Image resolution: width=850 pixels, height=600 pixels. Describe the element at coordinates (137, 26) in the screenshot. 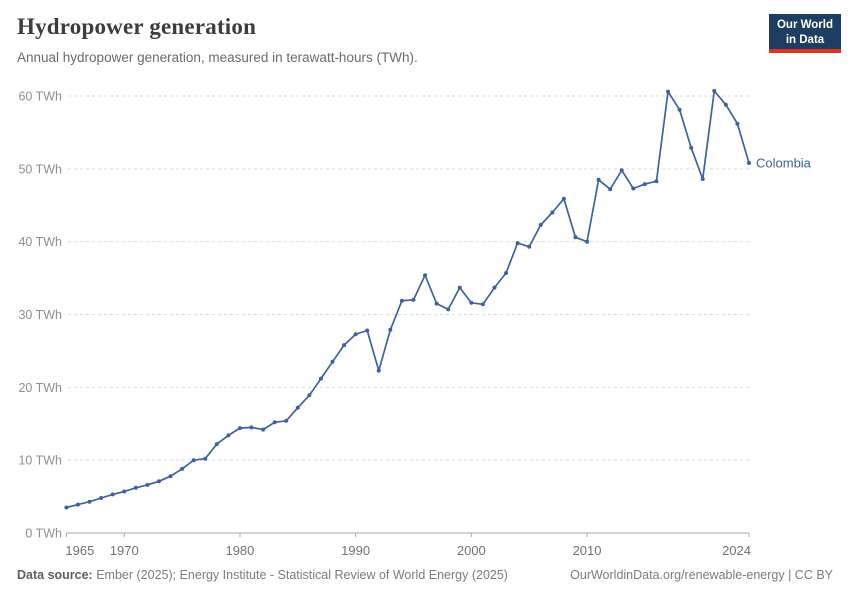

I see `page-title: Hydropower generation` at that location.